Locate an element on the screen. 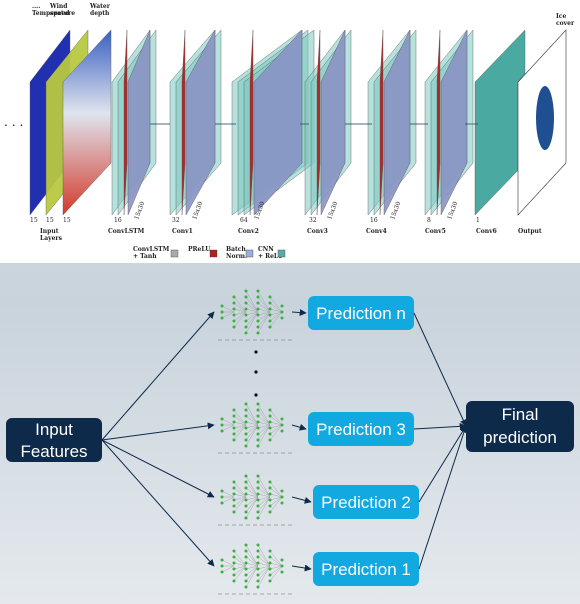  input-label: depth is located at coordinates (100, 13).